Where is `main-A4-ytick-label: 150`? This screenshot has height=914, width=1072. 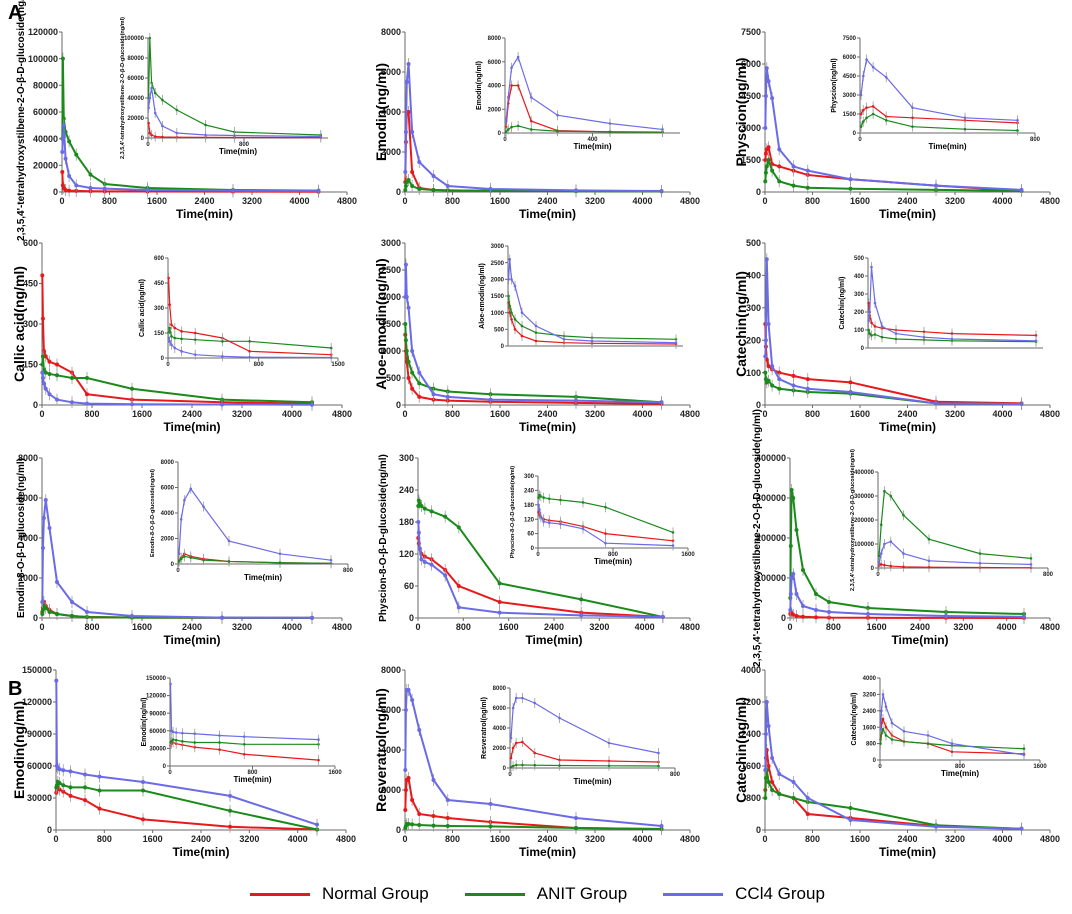
main-A4-ytick-label: 150 is located at coordinates (30, 365).